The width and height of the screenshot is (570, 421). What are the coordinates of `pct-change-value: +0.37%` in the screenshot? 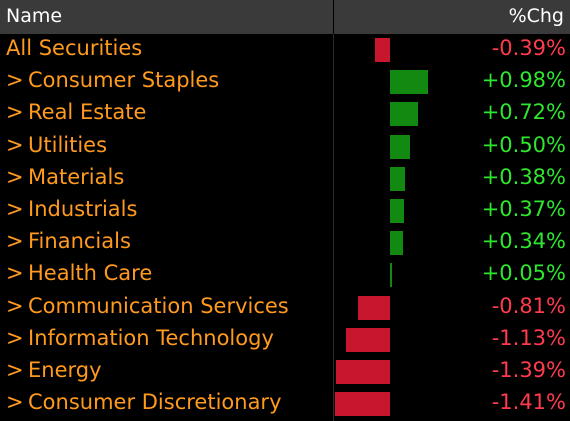 It's located at (523, 209).